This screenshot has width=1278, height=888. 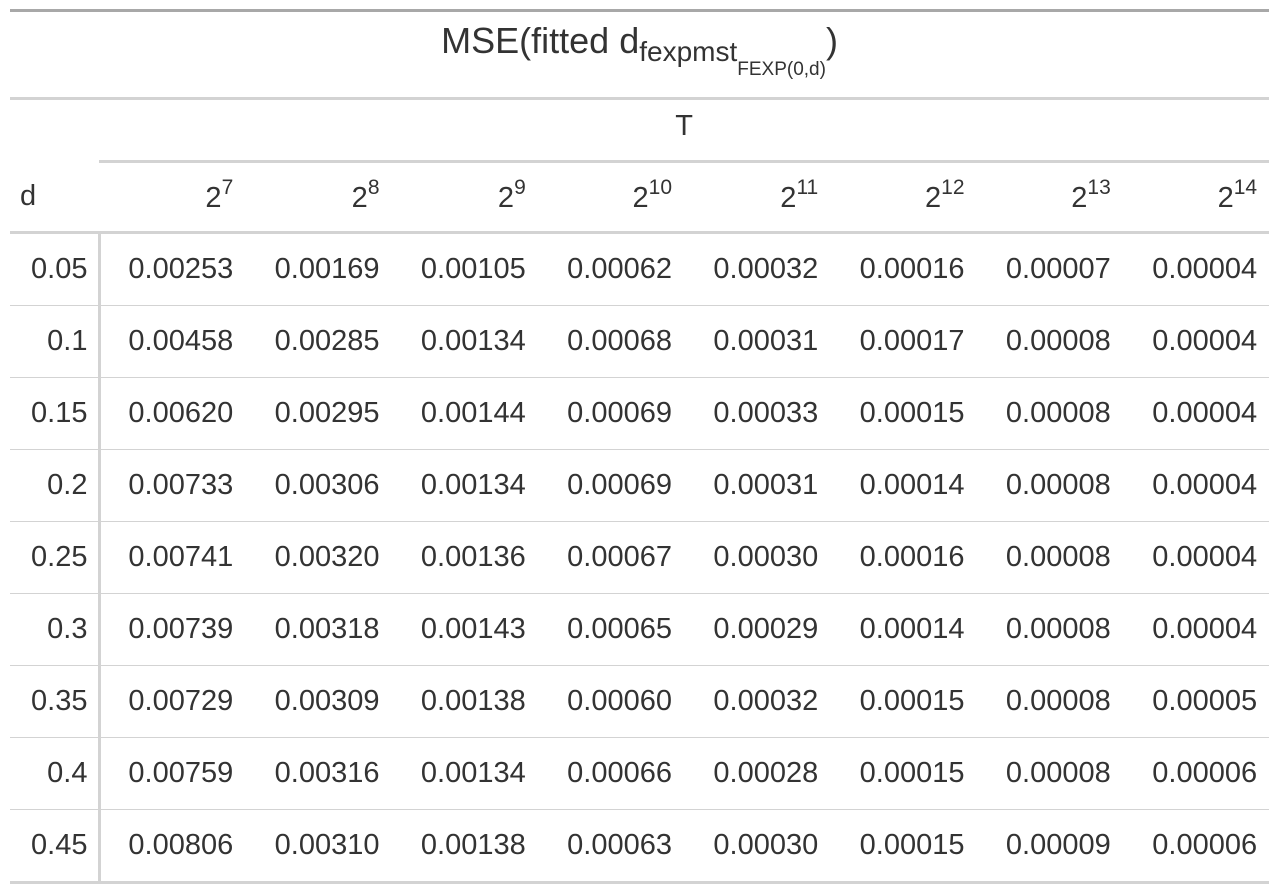 What do you see at coordinates (172, 773) in the screenshot?
I see `table-cell: 0.00759` at bounding box center [172, 773].